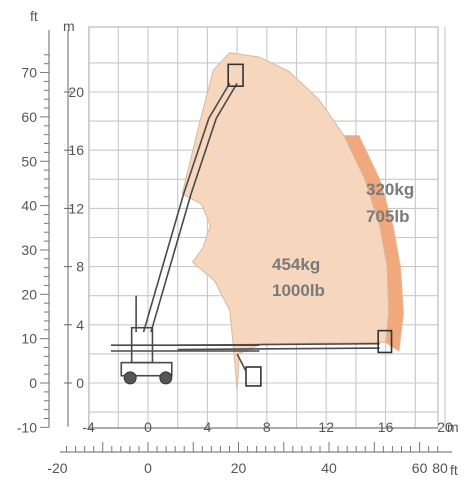 This screenshot has width=469, height=480. What do you see at coordinates (29, 117) in the screenshot?
I see `y-tick-label-ft: 60` at bounding box center [29, 117].